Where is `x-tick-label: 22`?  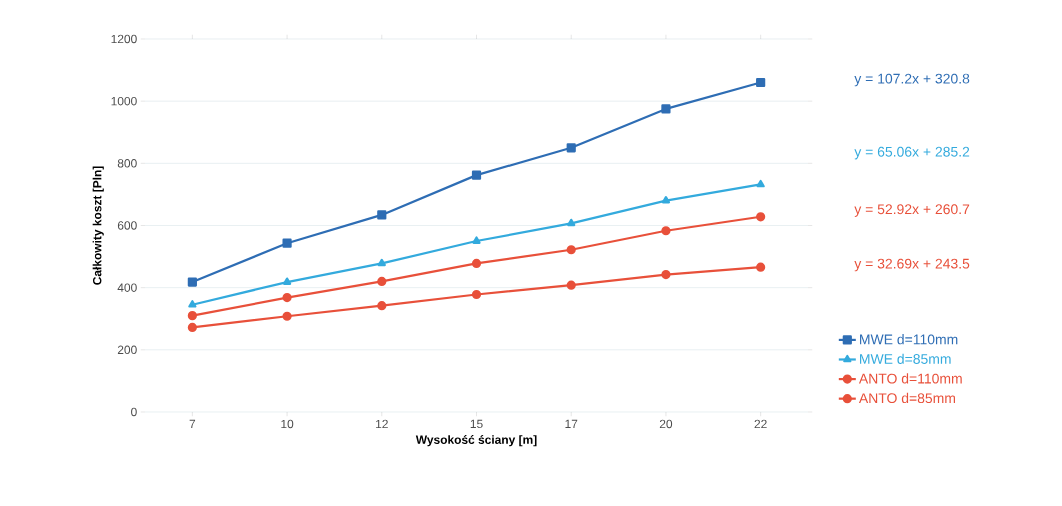
x-tick-label: 22 is located at coordinates (760, 424).